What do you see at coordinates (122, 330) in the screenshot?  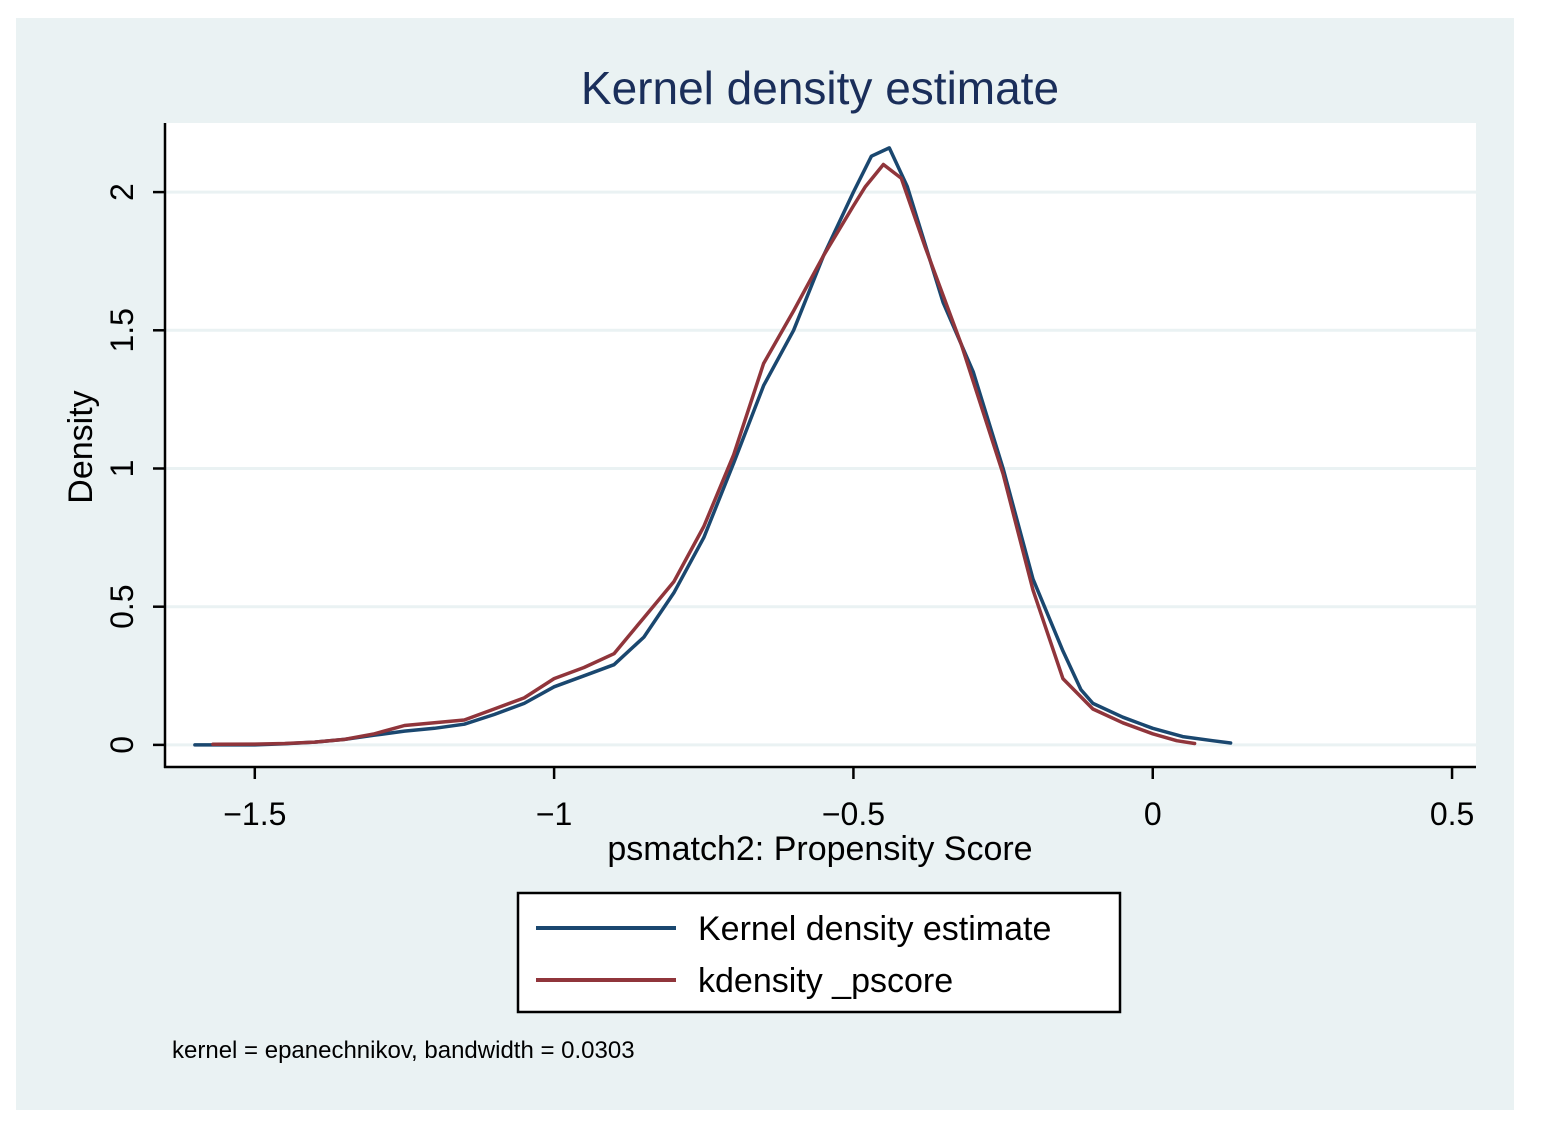 I see `y-tick-label-3: 1.5` at bounding box center [122, 330].